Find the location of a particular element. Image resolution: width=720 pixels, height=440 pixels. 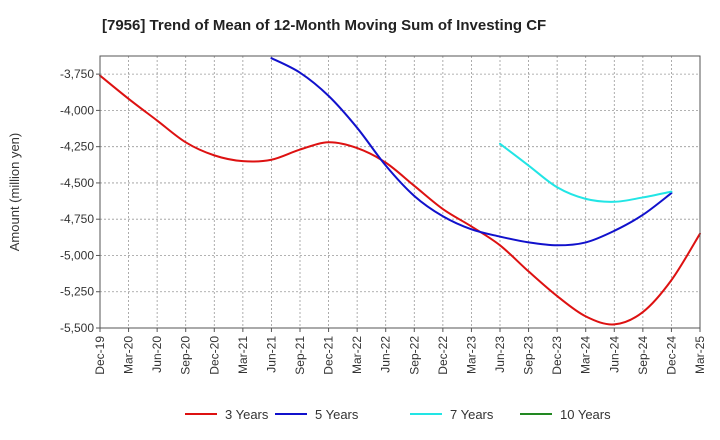

x-tick-label: Sep-23 is located at coordinates (529, 355).